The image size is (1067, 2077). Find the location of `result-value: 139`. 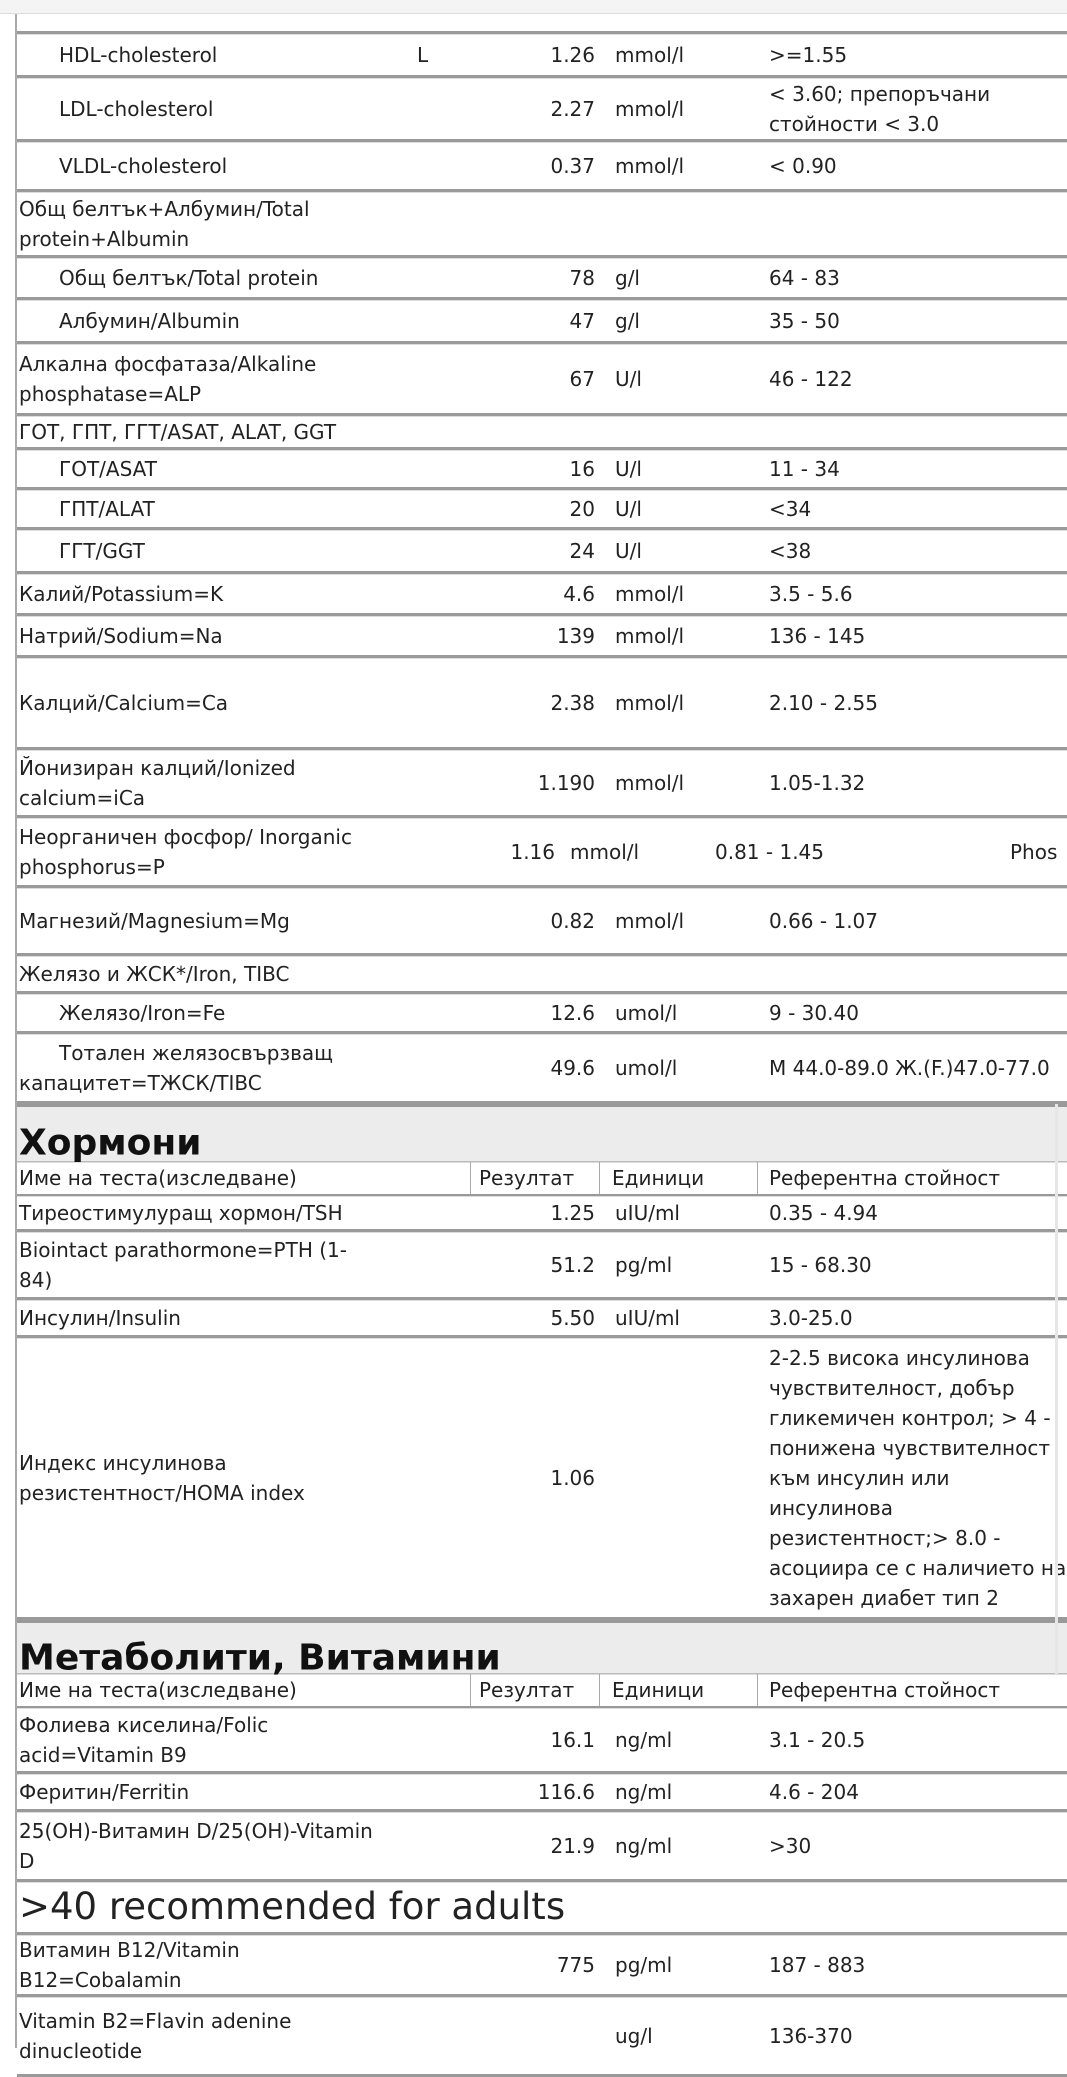

result-value: 139 is located at coordinates (575, 635).